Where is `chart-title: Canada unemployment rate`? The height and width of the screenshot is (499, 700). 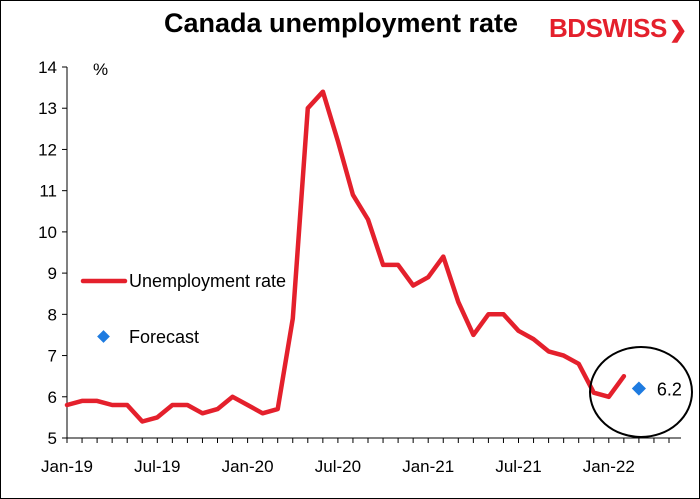 chart-title: Canada unemployment rate is located at coordinates (341, 23).